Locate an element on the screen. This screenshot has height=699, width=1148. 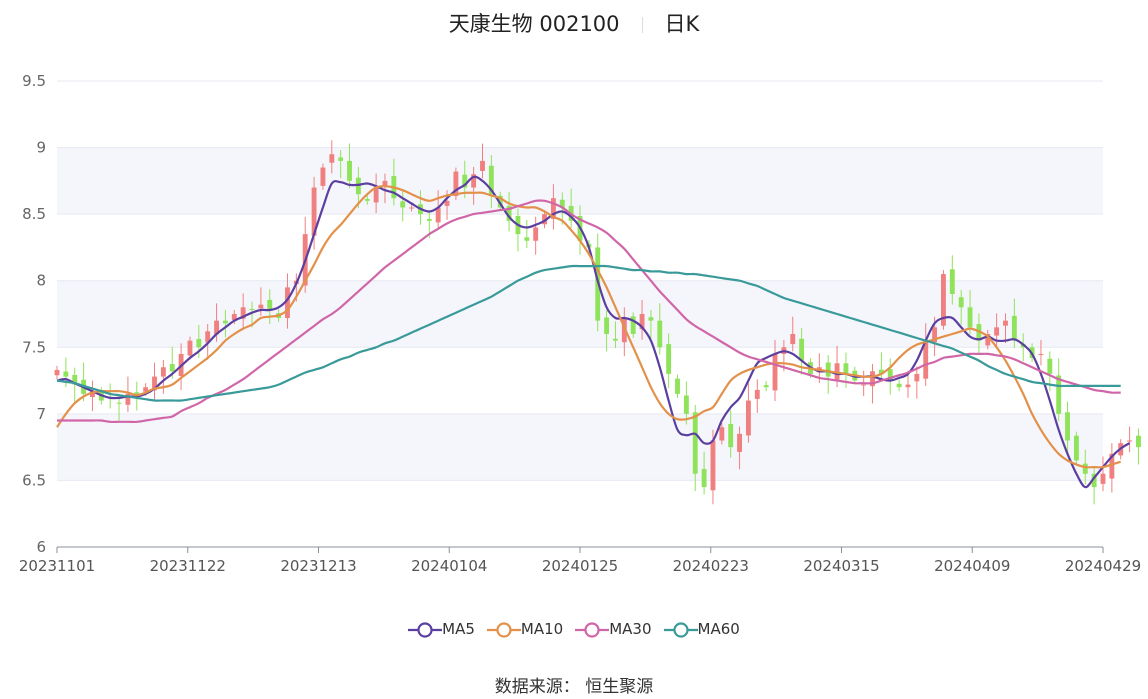
x-tick-label: 20240409 is located at coordinates (972, 566).